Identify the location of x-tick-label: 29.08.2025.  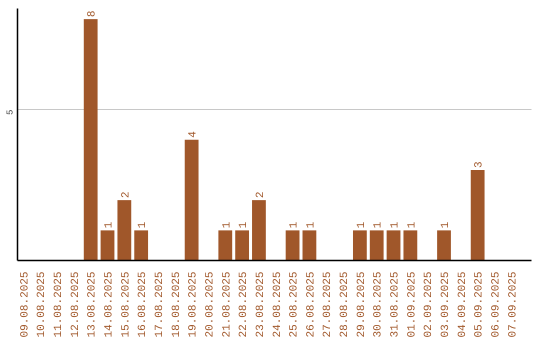
(362, 304).